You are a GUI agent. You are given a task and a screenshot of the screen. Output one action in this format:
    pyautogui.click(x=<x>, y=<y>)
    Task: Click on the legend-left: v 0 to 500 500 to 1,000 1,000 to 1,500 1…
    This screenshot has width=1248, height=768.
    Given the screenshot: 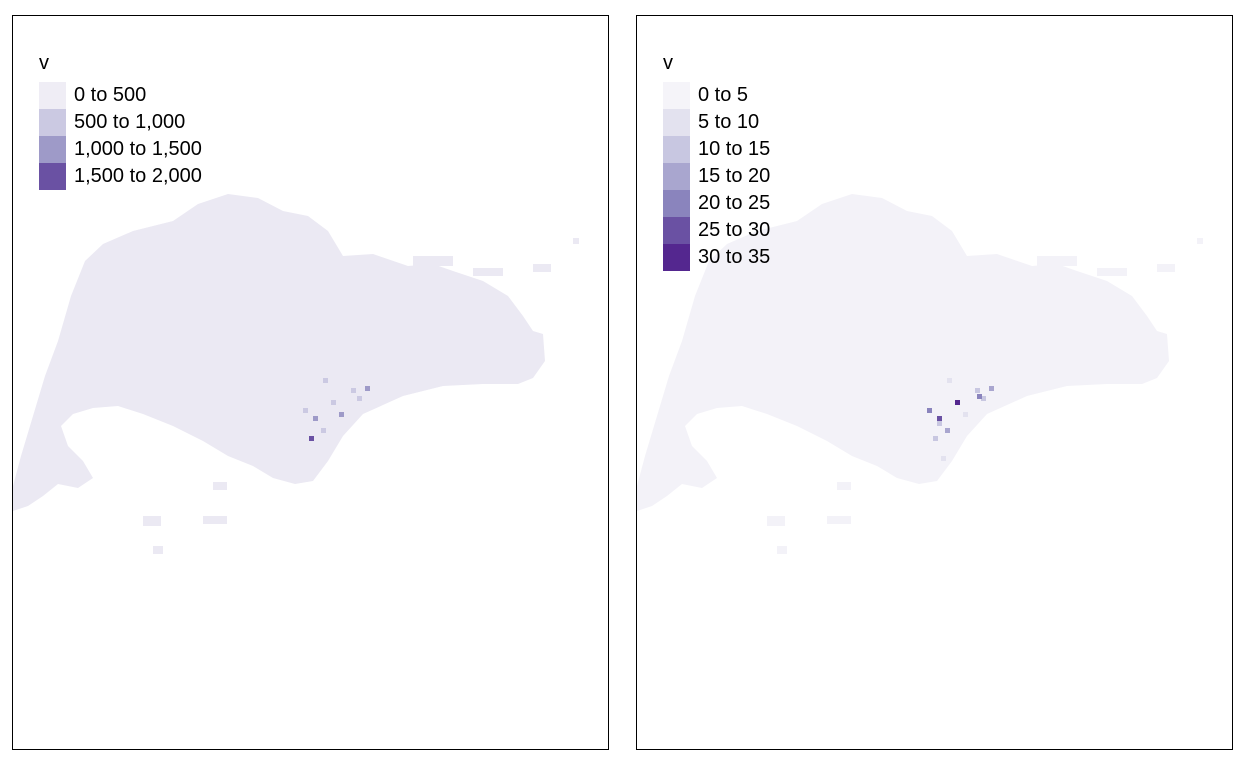 What is the action you would take?
    pyautogui.click(x=120, y=121)
    